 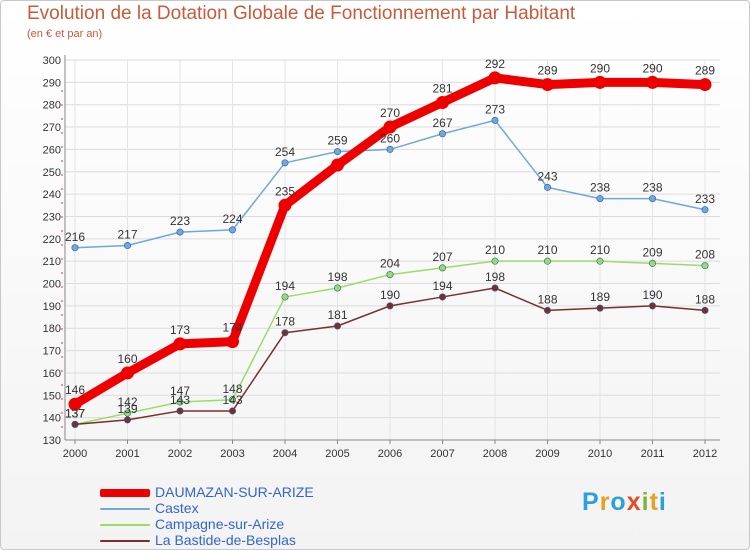 I want to click on data-label: 160, so click(x=127, y=359).